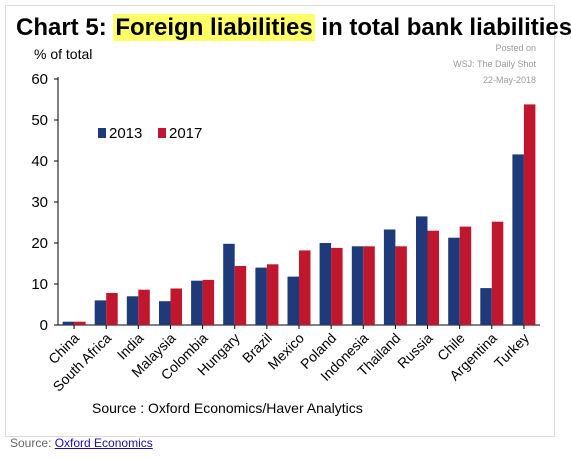  What do you see at coordinates (511, 350) in the screenshot?
I see `x-category-label: Turkey` at bounding box center [511, 350].